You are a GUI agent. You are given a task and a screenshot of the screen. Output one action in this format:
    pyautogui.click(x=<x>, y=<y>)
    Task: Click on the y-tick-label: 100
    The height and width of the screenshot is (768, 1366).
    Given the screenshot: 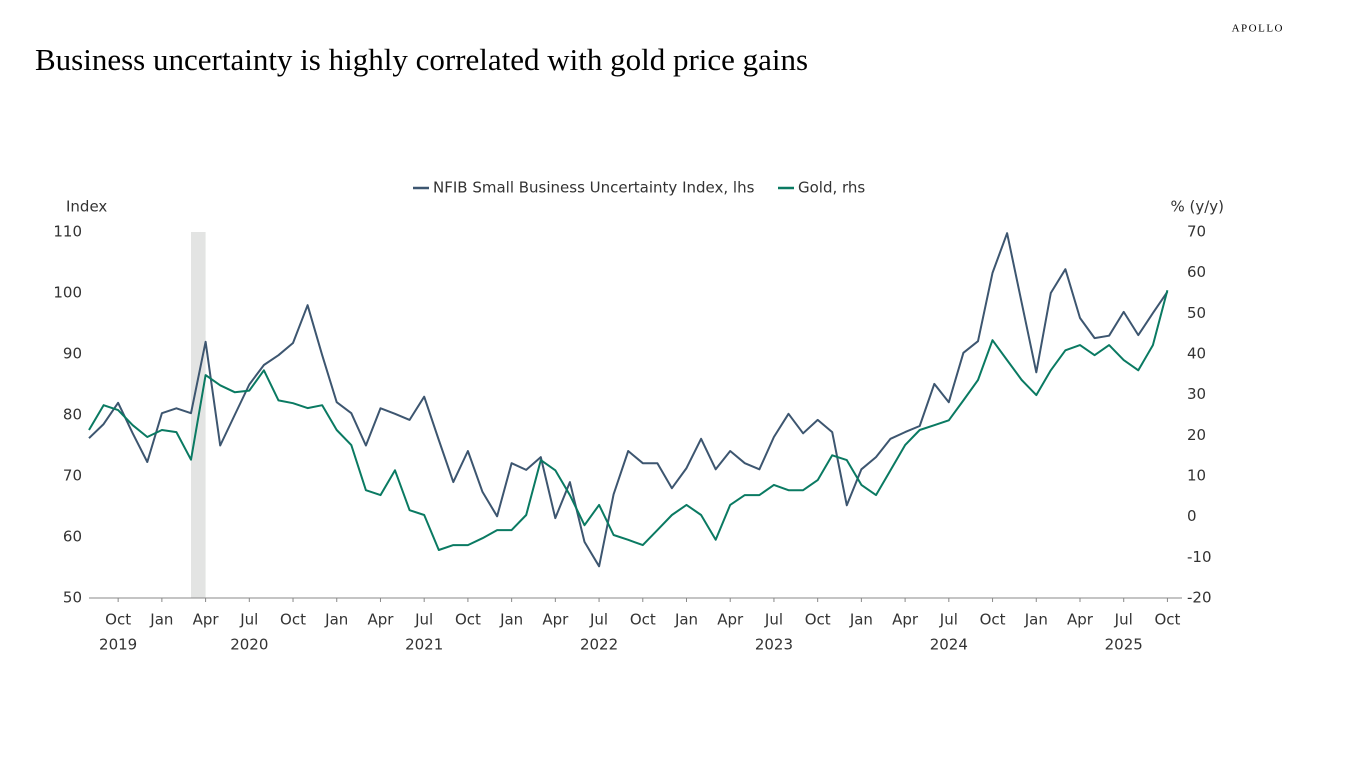 What is the action you would take?
    pyautogui.click(x=67, y=293)
    